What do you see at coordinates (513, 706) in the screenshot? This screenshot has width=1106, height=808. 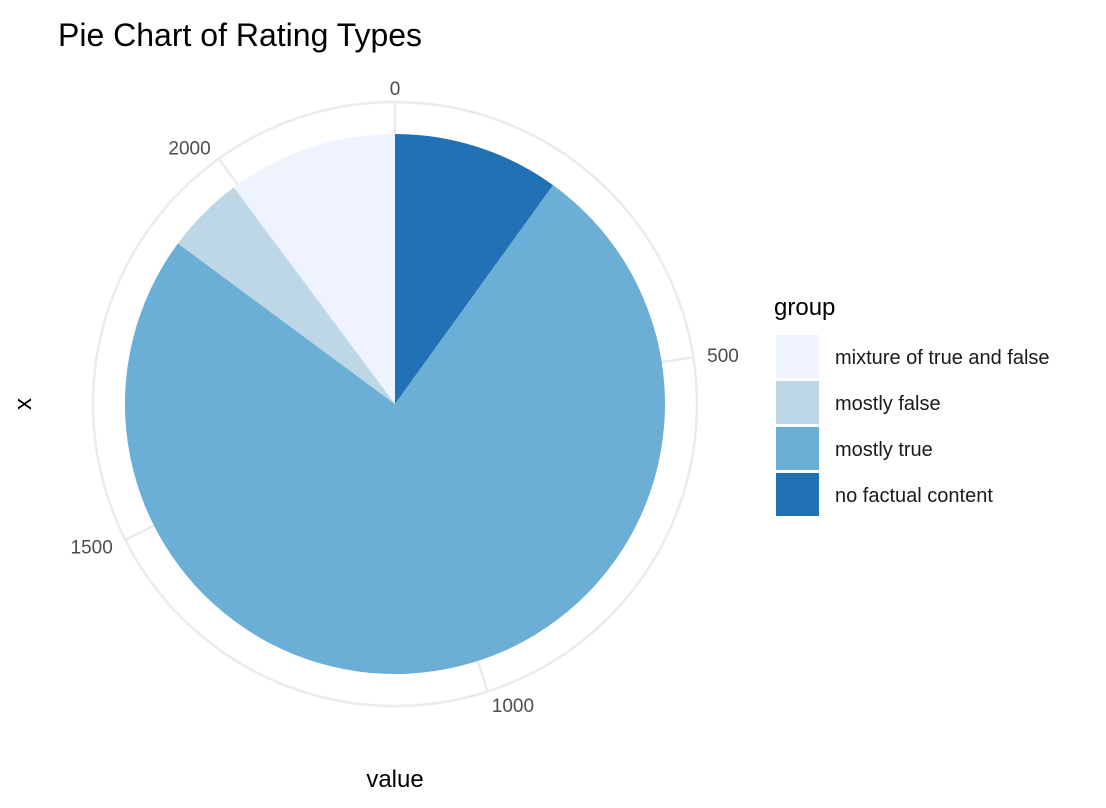 I see `tick-label-2: 1000` at bounding box center [513, 706].